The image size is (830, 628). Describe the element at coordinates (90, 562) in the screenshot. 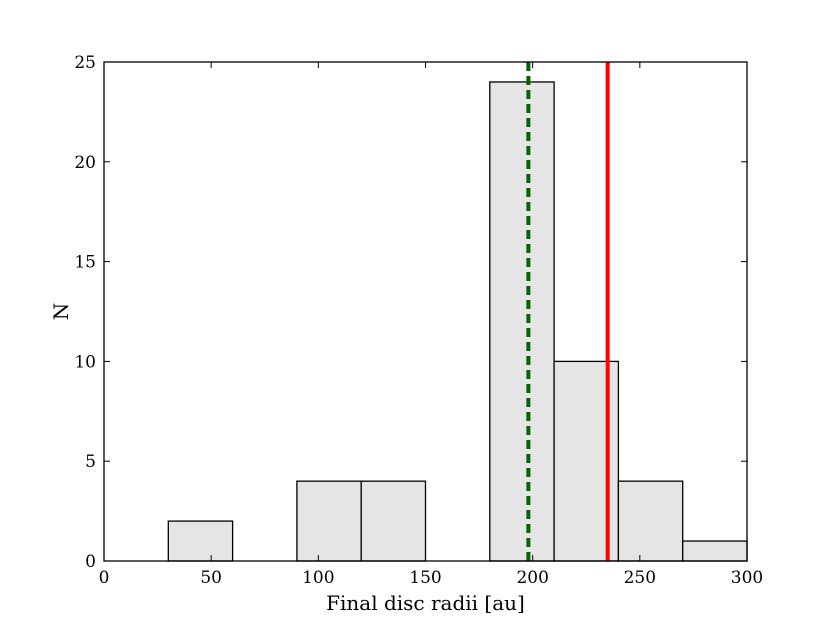

I see `y-tick-label: 0` at that location.